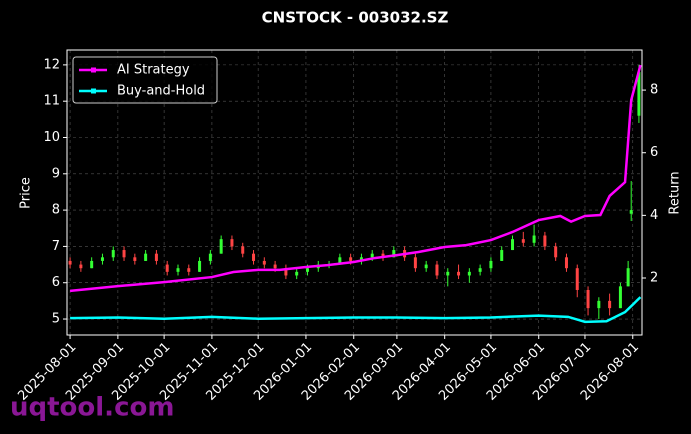 This screenshot has width=691, height=434. What do you see at coordinates (51, 137) in the screenshot?
I see `y-tick-label: 10` at bounding box center [51, 137].